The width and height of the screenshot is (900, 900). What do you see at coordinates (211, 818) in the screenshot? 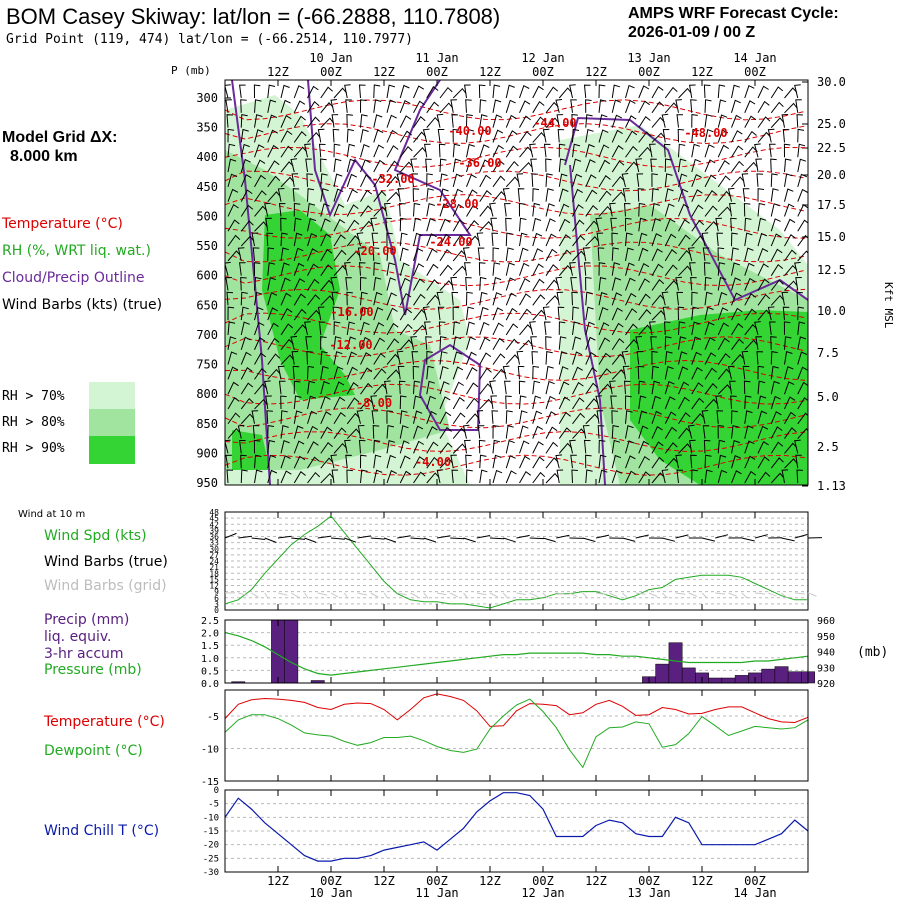
I see `windchill-tick-label: -10` at bounding box center [211, 818].